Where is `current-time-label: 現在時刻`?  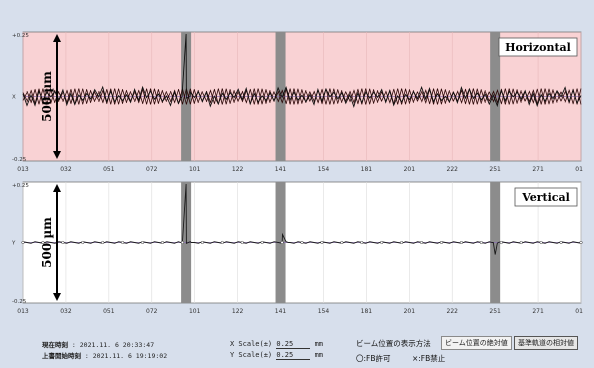 current-time-label: 現在時刻 is located at coordinates (55, 345).